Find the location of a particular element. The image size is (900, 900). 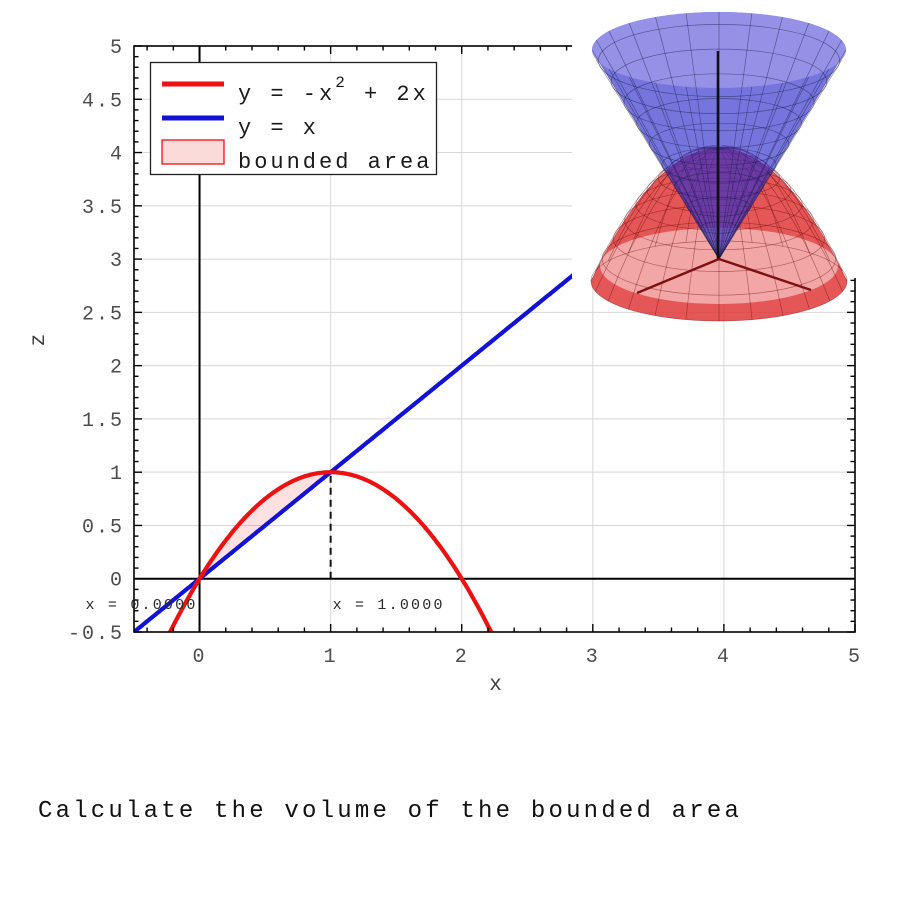

x-axis-label: x is located at coordinates (496, 685).